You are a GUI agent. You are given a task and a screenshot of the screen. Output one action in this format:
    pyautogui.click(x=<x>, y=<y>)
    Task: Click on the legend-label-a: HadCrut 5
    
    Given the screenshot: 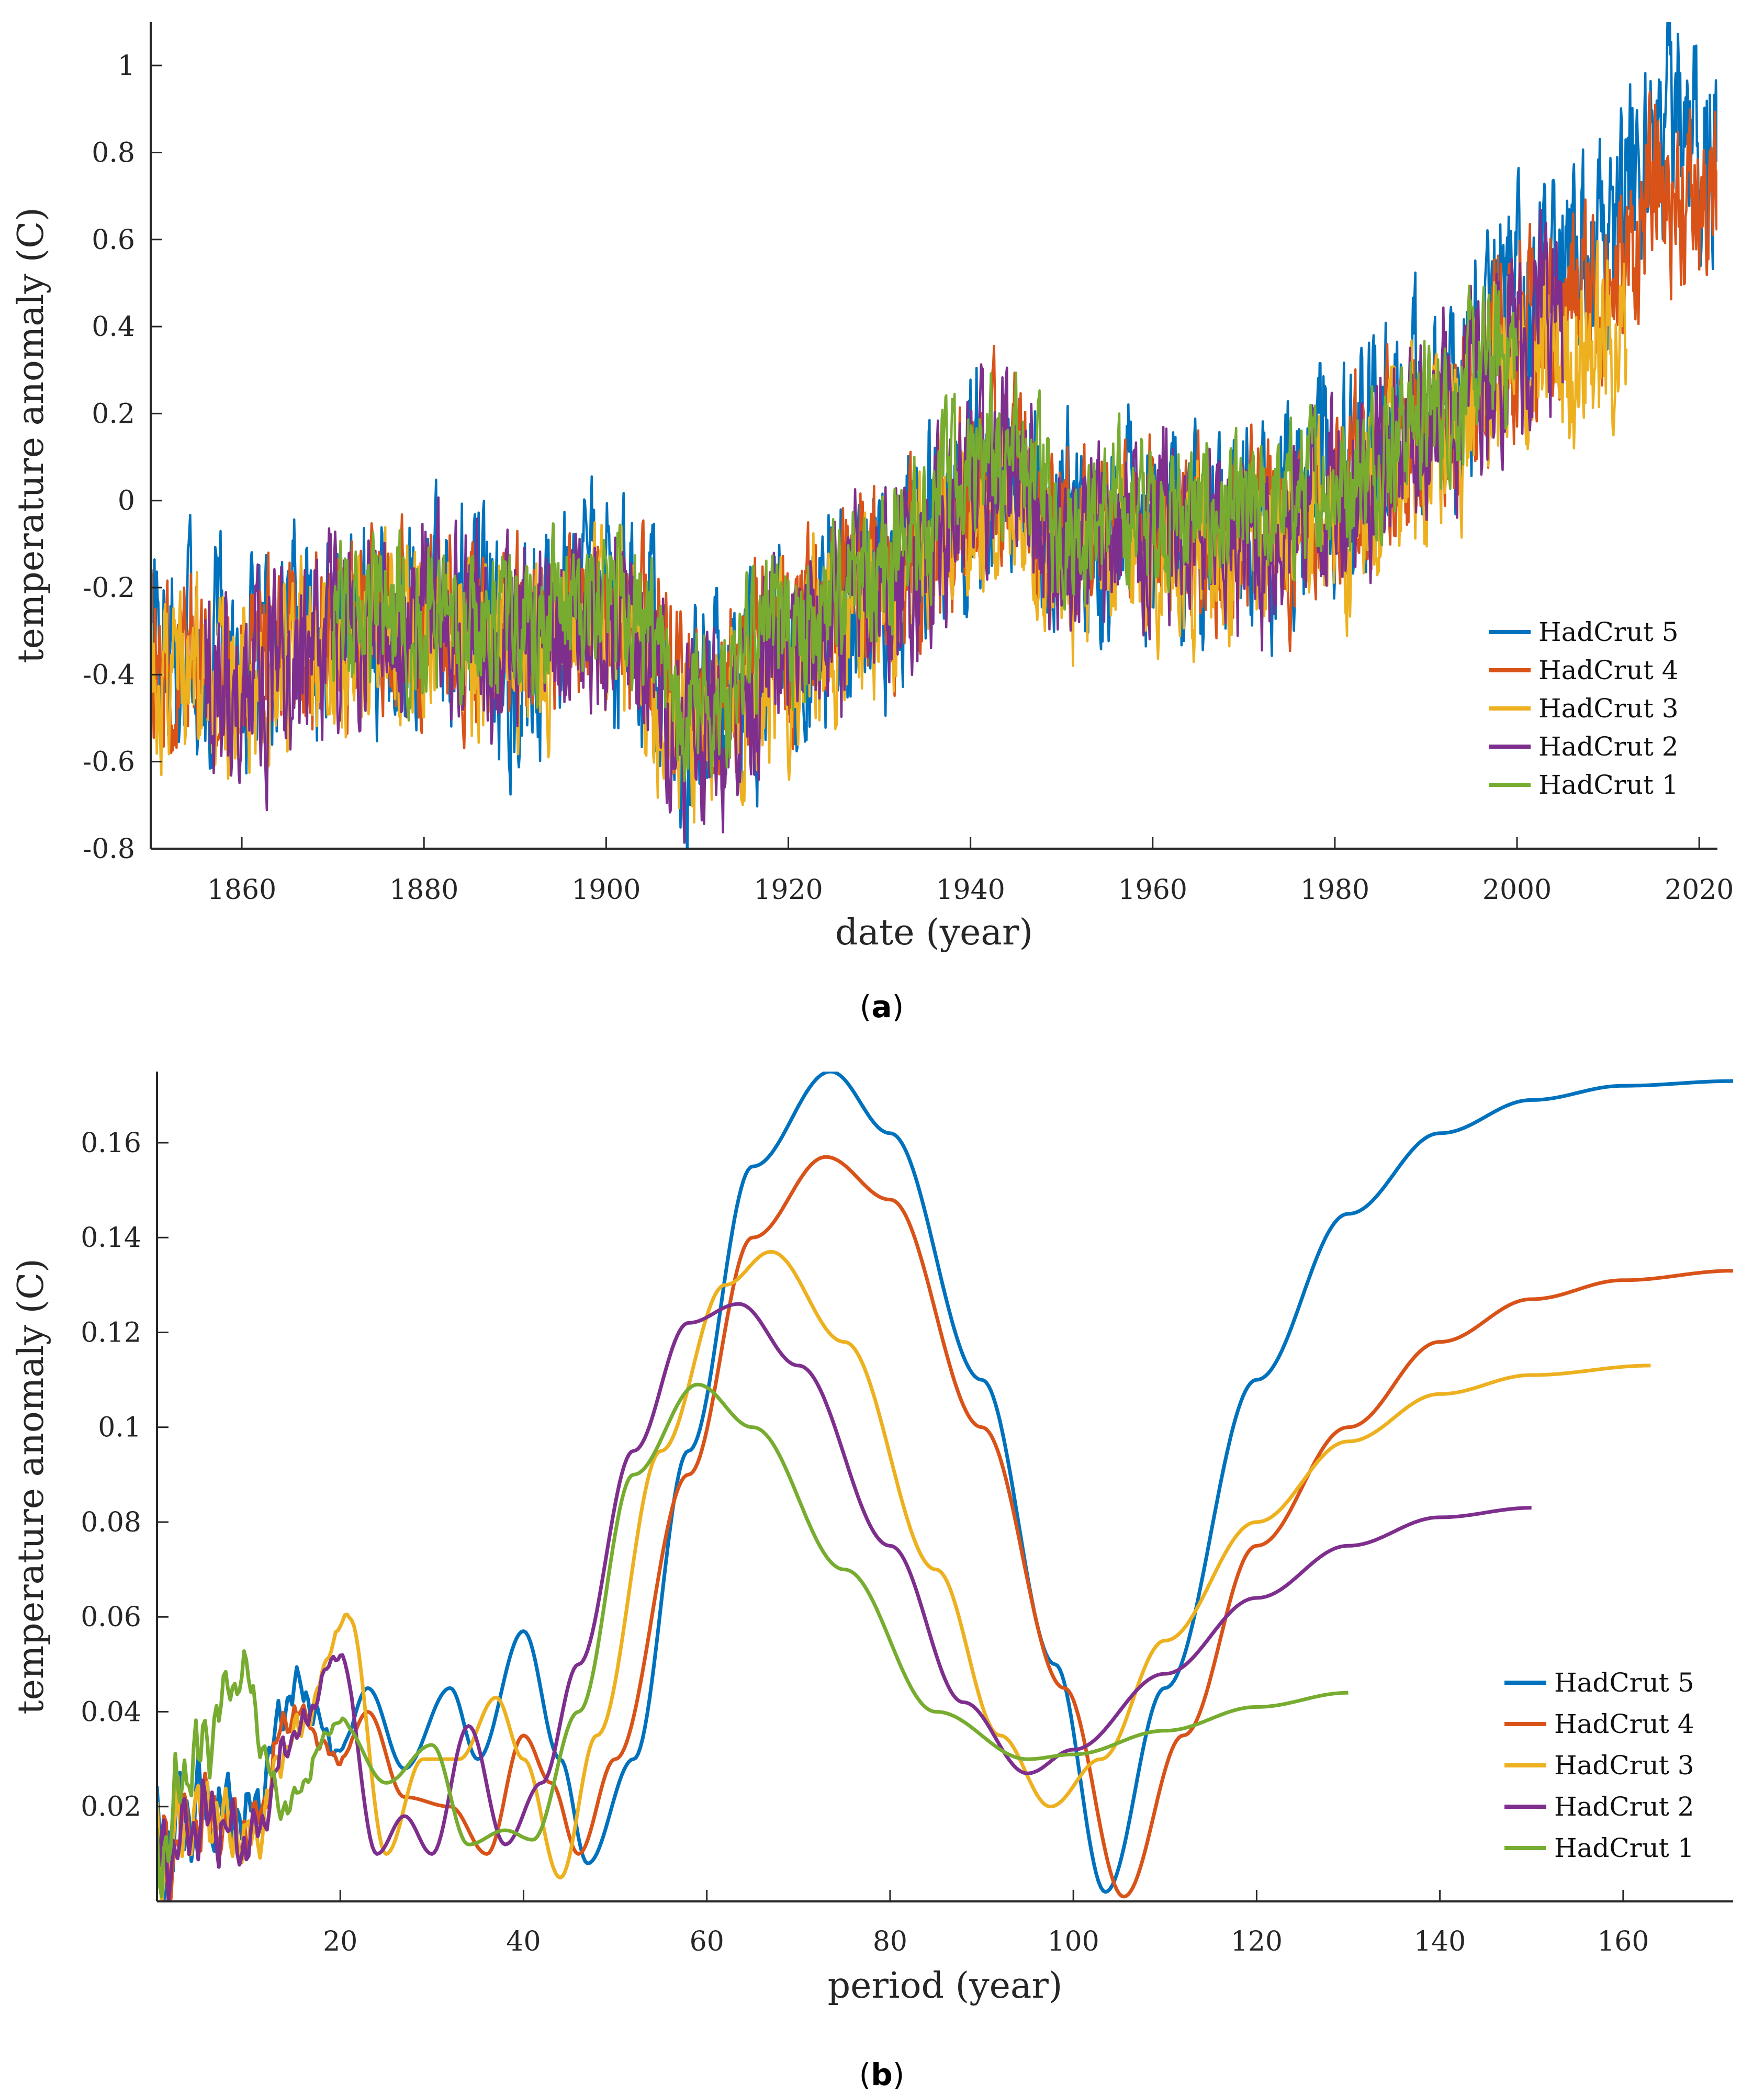 What is the action you would take?
    pyautogui.click(x=1608, y=632)
    